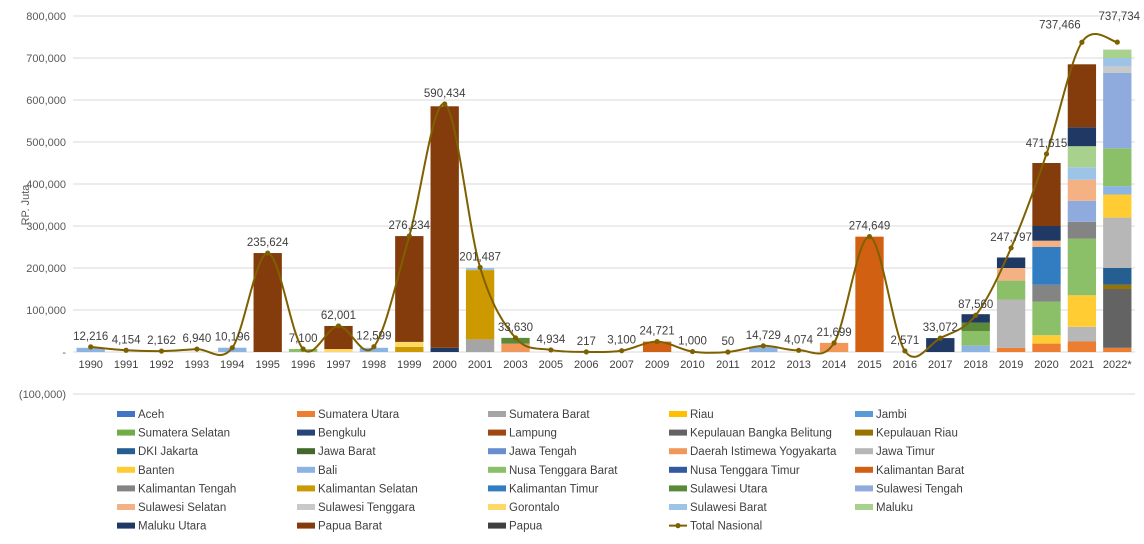  I want to click on legend-label: Jawa Tengah, so click(543, 452).